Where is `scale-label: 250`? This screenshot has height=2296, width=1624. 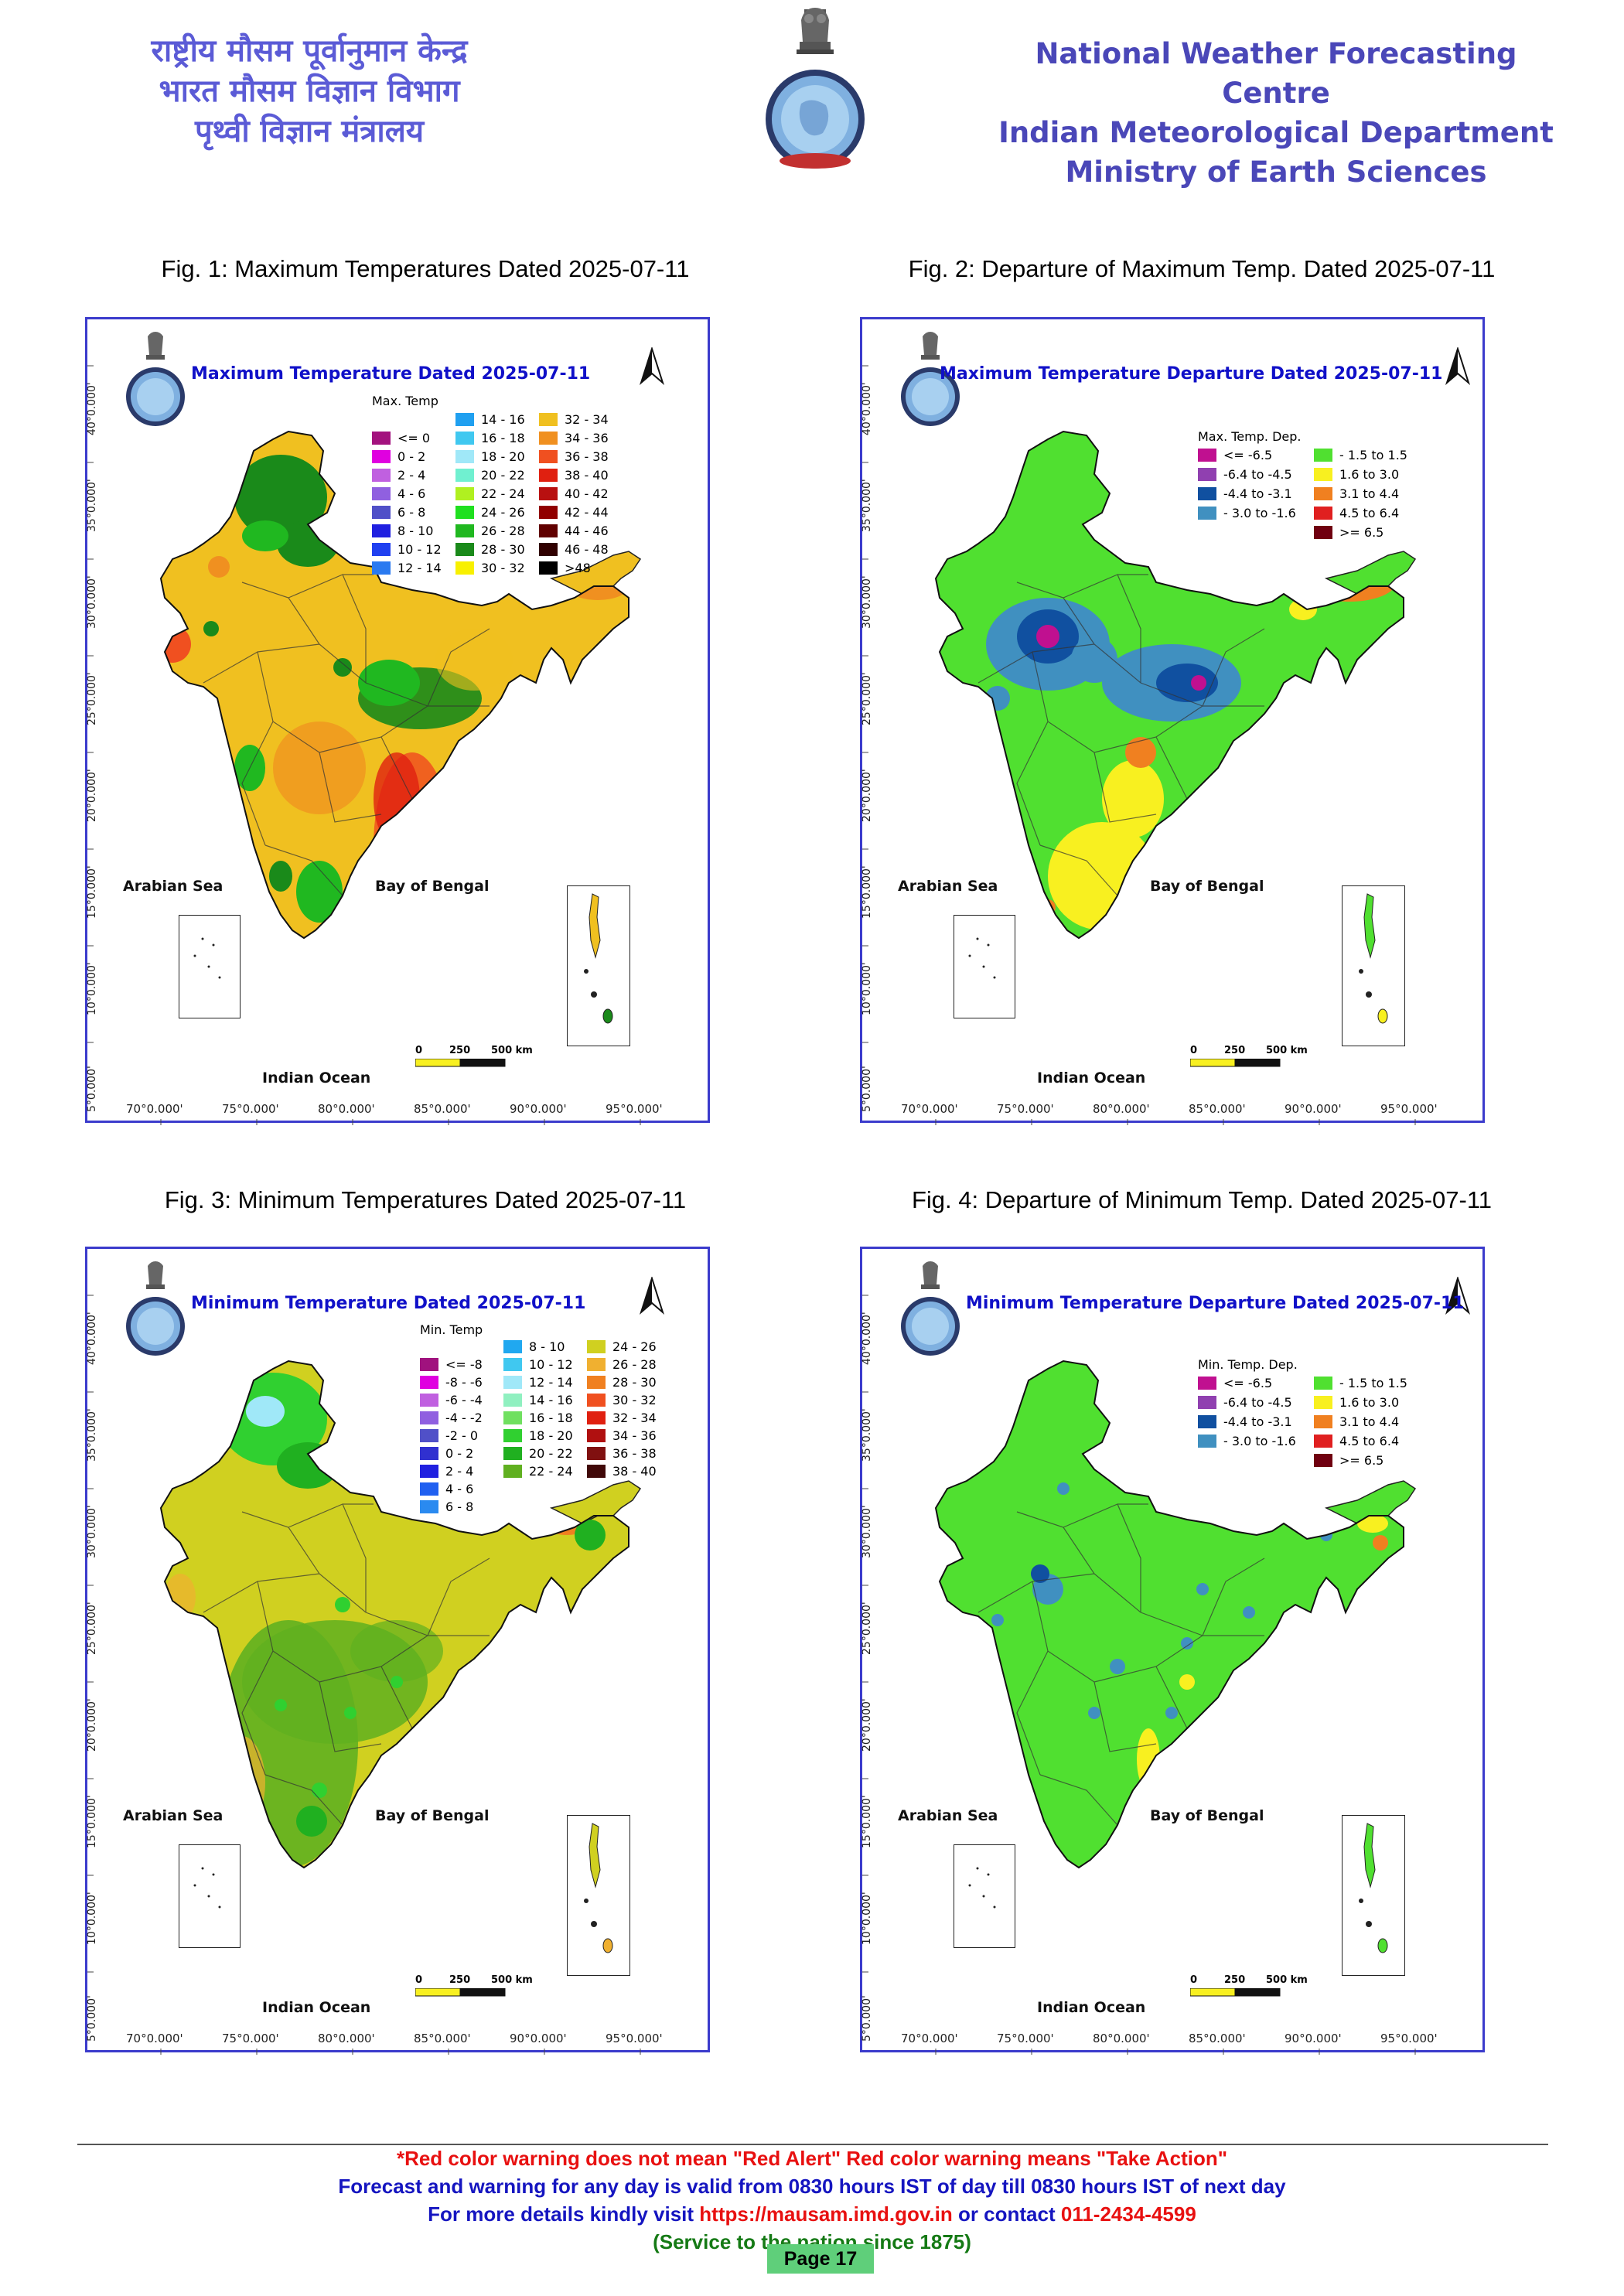
scale-label: 250 is located at coordinates (1235, 1050).